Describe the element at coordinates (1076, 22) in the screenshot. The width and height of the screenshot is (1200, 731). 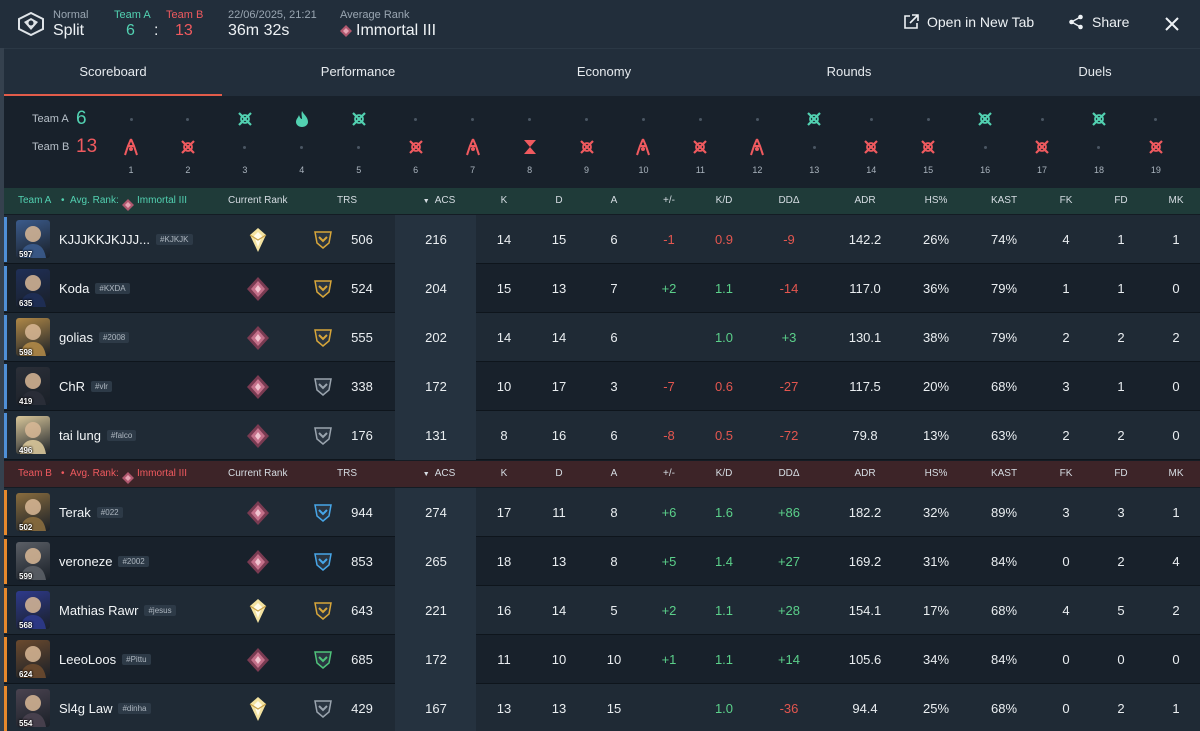
I see `share-icon` at that location.